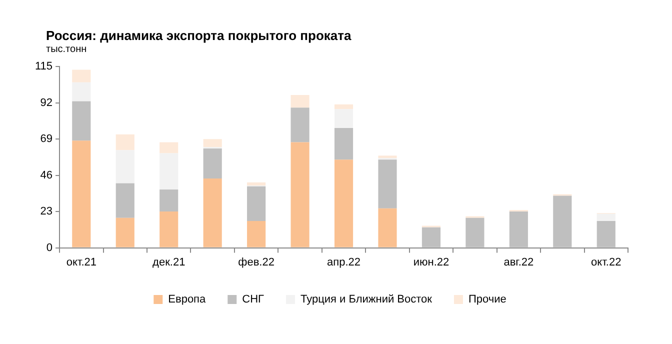 Image resolution: width=672 pixels, height=344 pixels. What do you see at coordinates (169, 262) in the screenshot?
I see `x-tick-label: дек.21` at bounding box center [169, 262].